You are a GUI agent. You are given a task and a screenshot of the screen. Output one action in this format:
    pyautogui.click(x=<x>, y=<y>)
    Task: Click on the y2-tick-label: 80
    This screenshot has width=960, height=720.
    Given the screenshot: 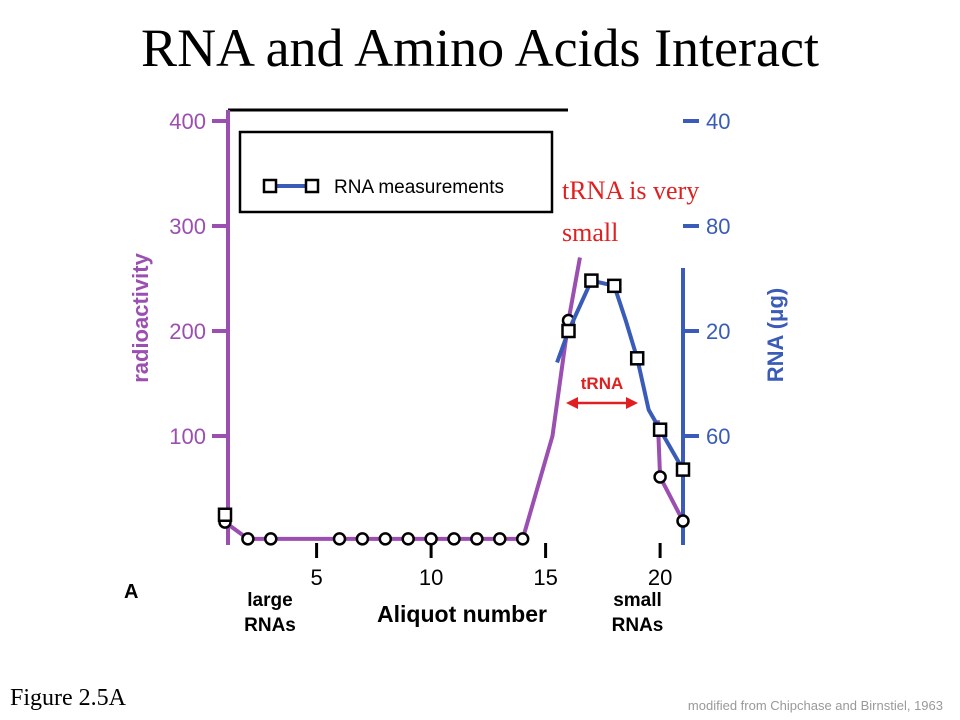 What is the action you would take?
    pyautogui.click(x=718, y=226)
    